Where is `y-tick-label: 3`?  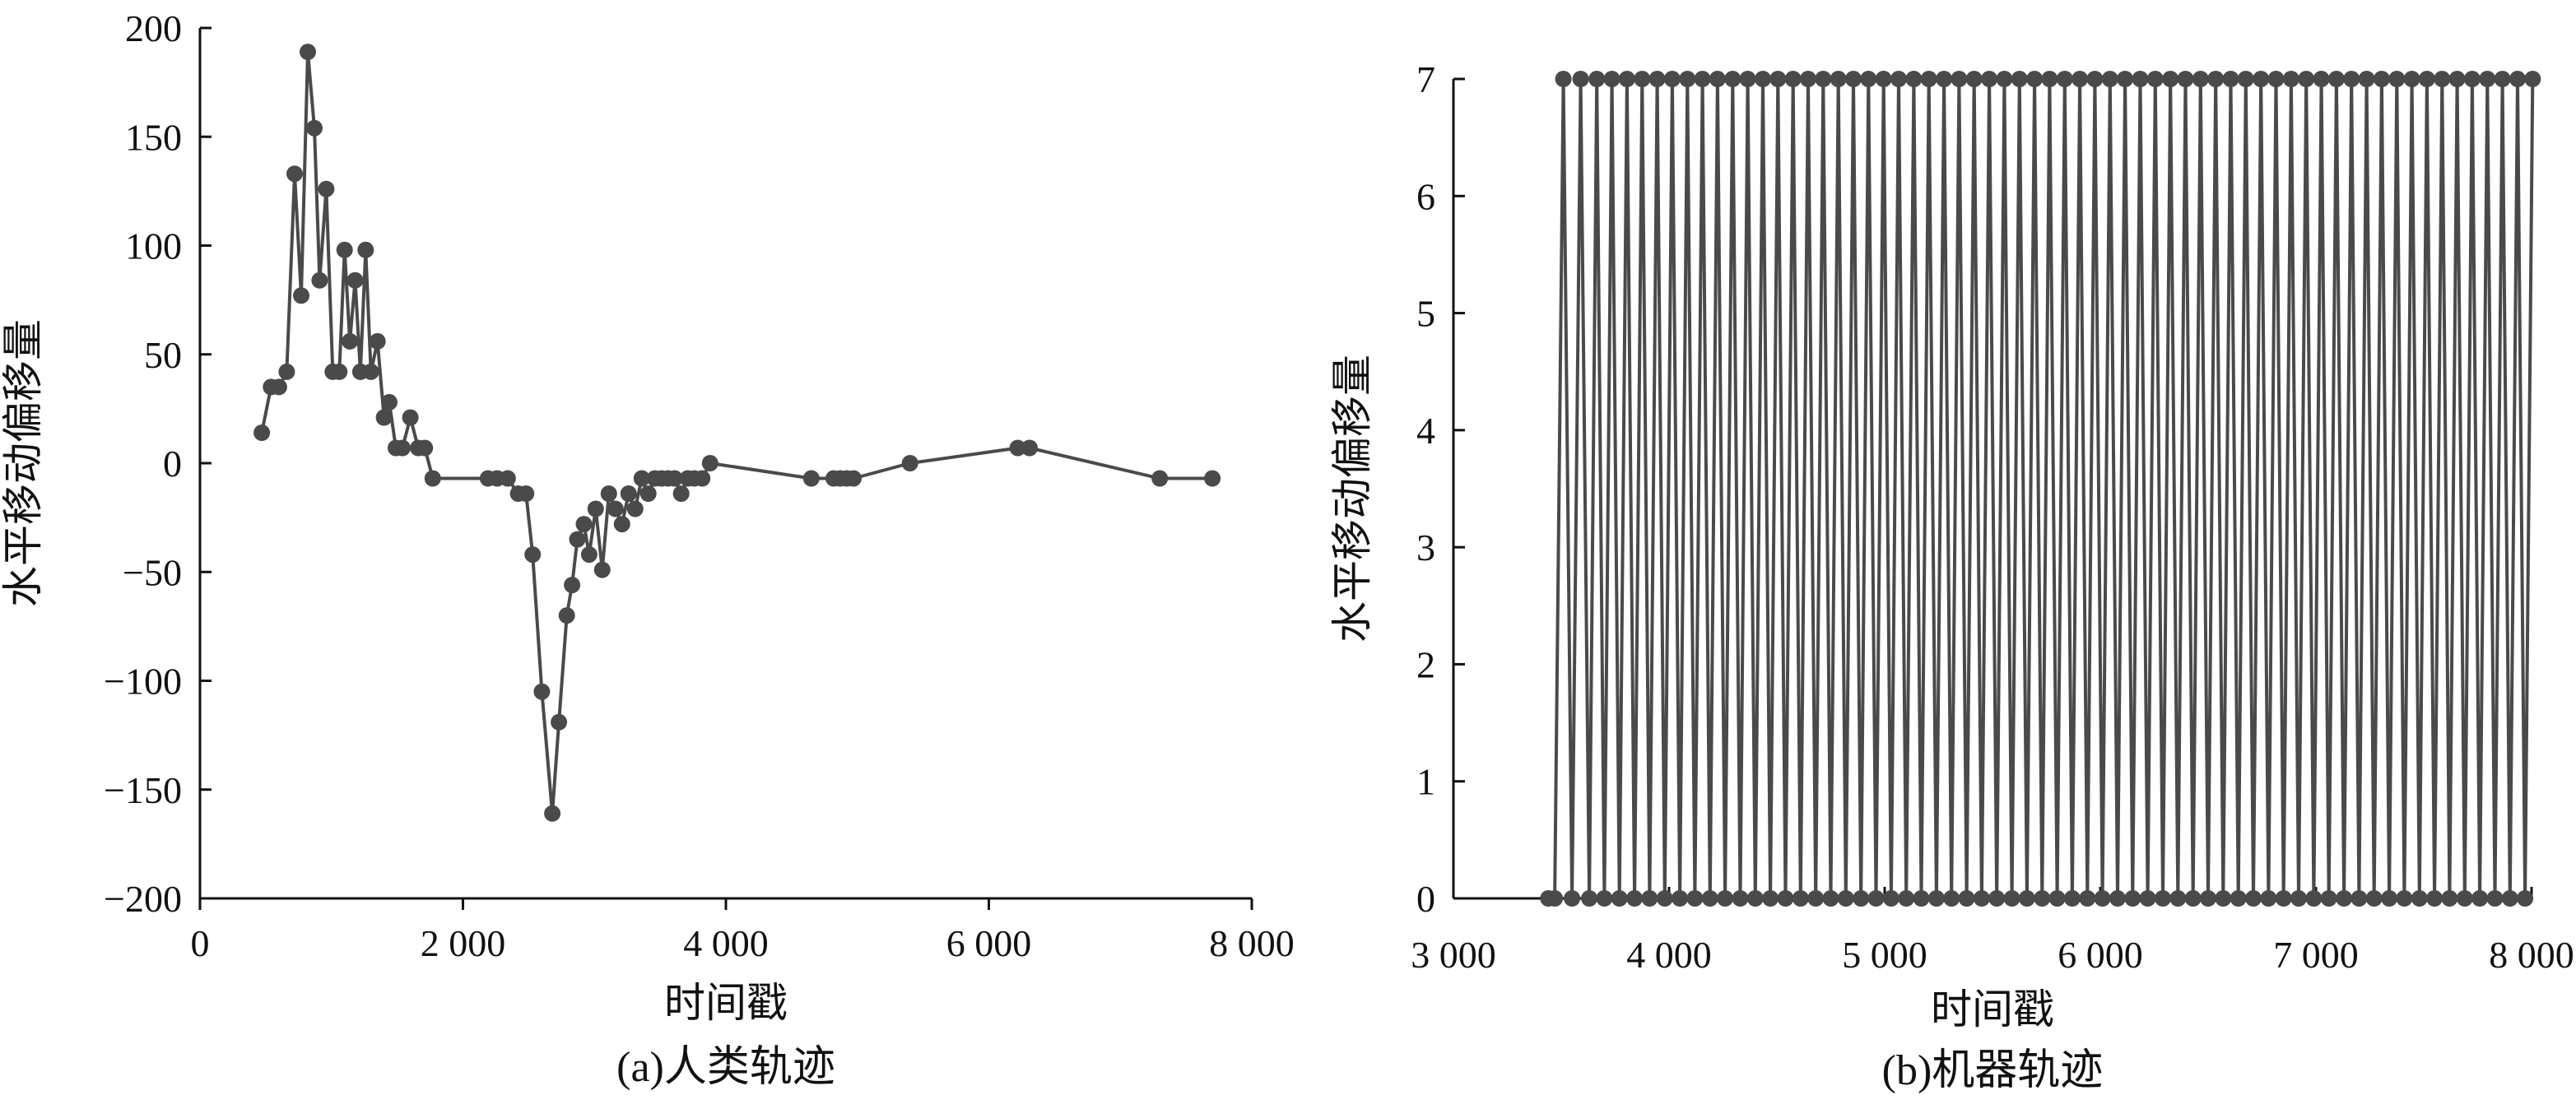
y-tick-label: 3 is located at coordinates (1425, 547).